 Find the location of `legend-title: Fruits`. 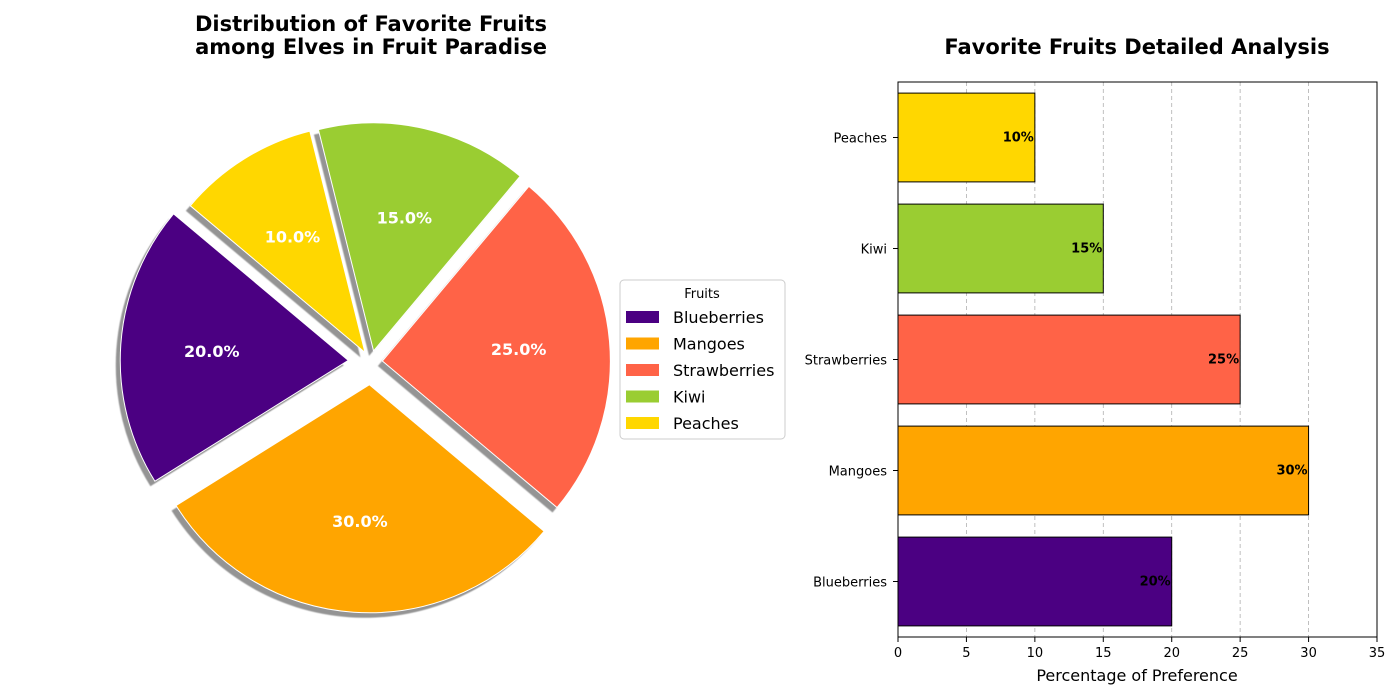

legend-title: Fruits is located at coordinates (702, 294).